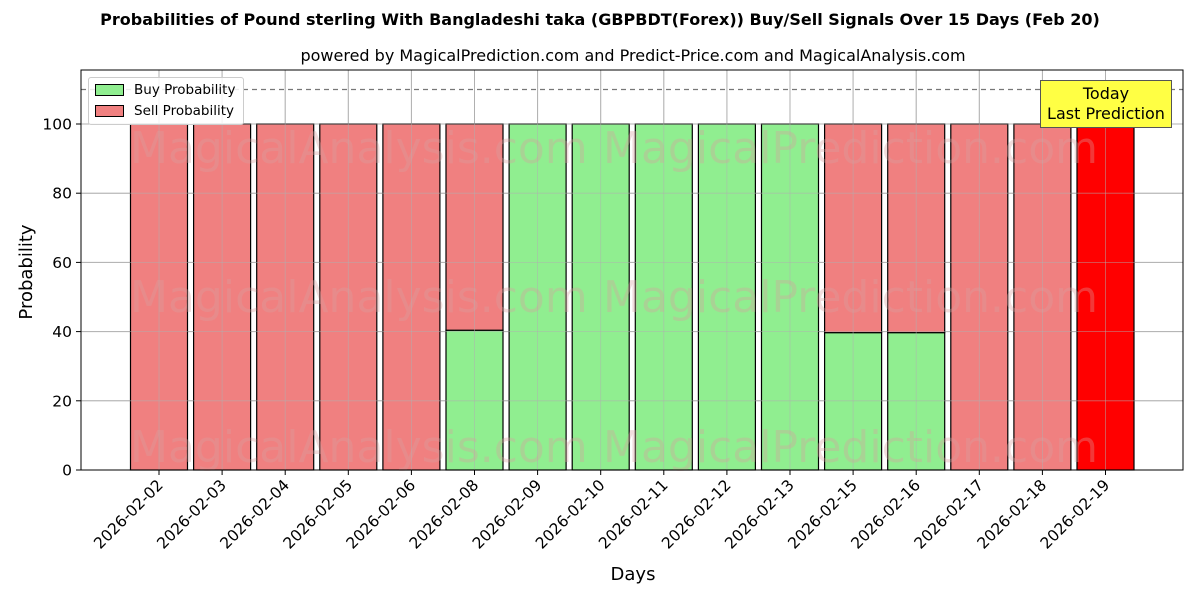  I want to click on svg-text: 20, so click(62, 401).